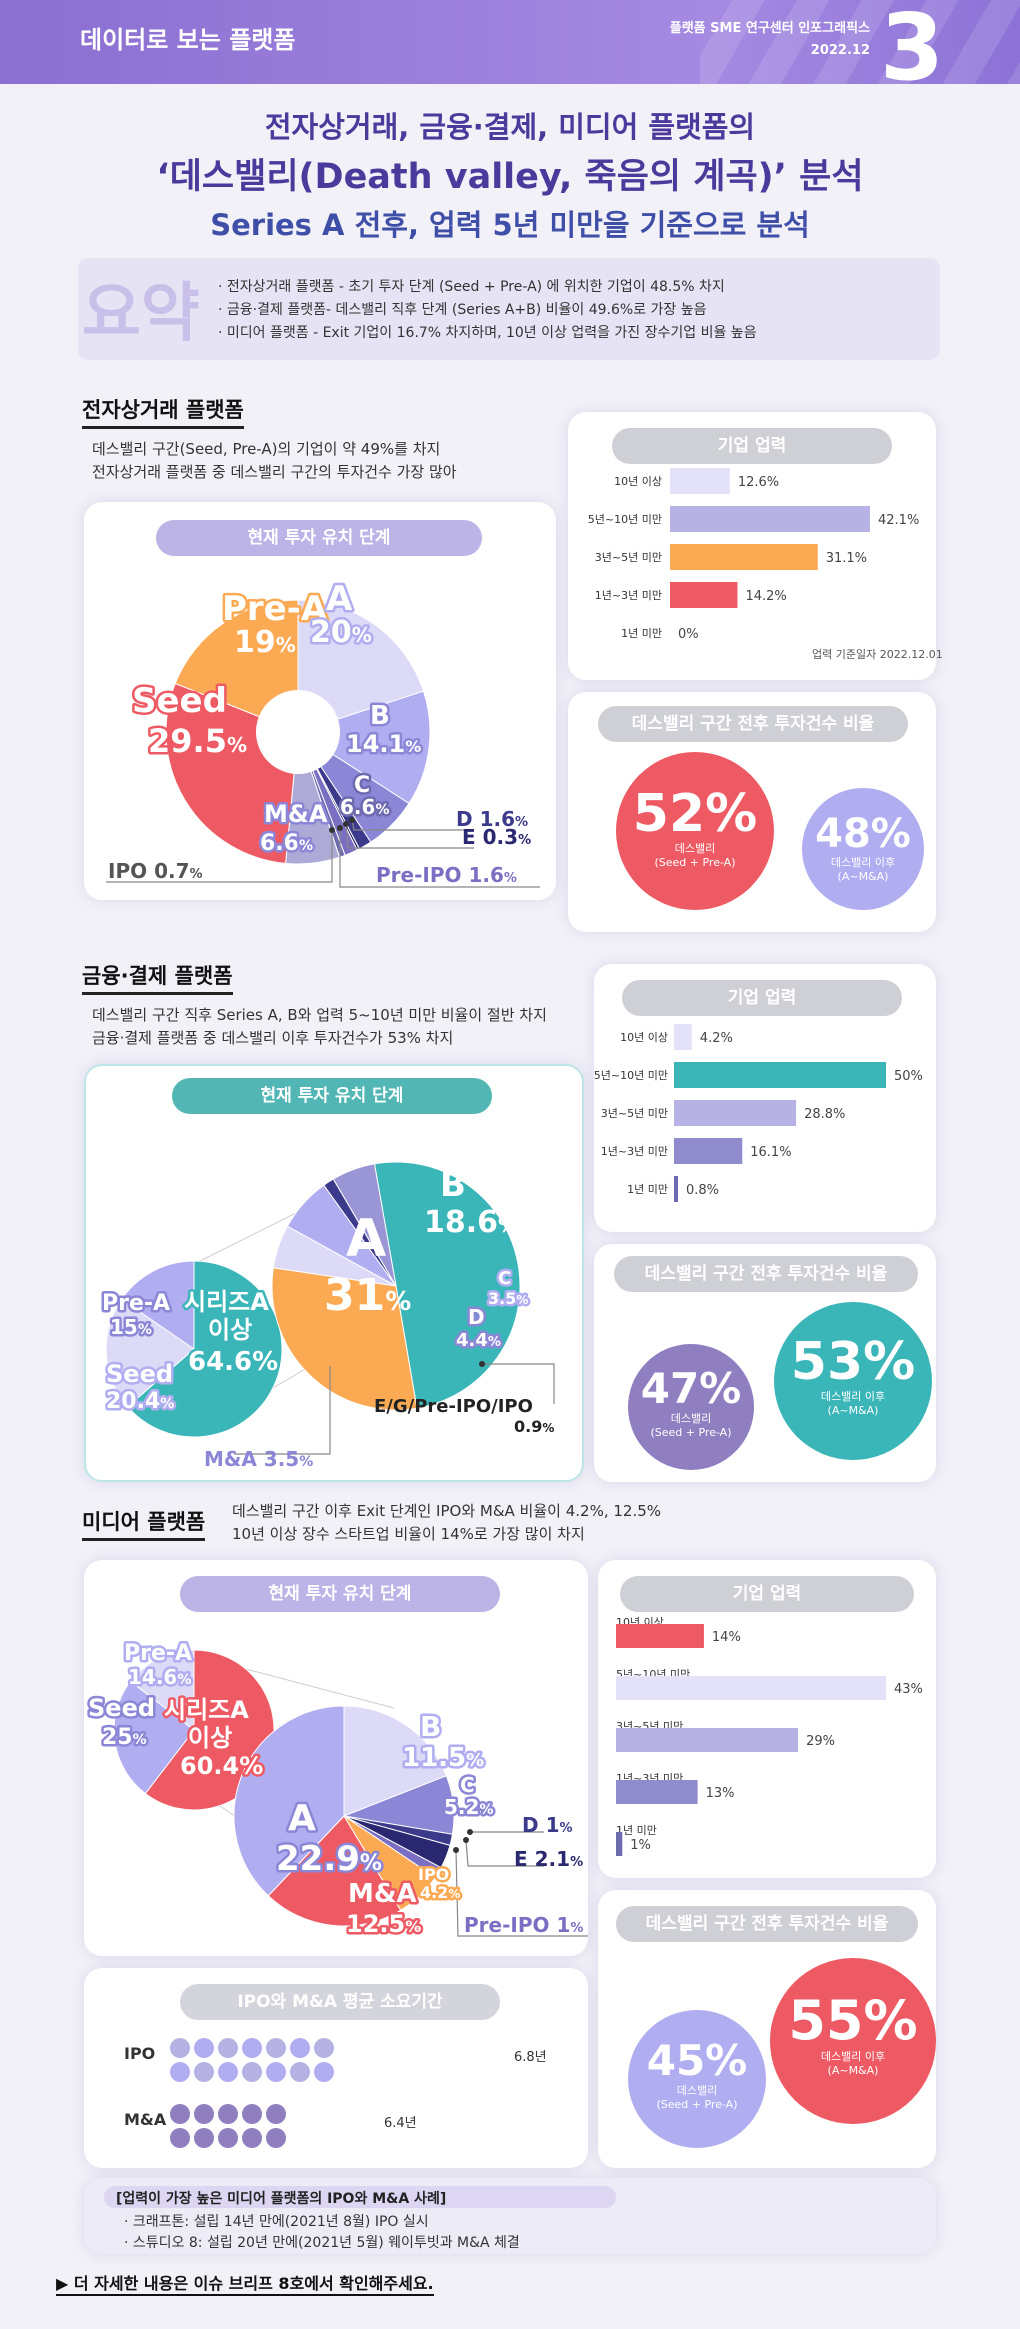  I want to click on ratio-label: 데스밸리 이후, so click(853, 1396).